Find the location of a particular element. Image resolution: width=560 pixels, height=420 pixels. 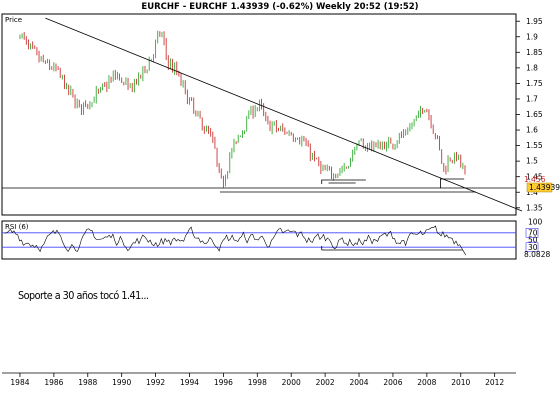

rsi-labels: 8.0828 is located at coordinates (537, 254).